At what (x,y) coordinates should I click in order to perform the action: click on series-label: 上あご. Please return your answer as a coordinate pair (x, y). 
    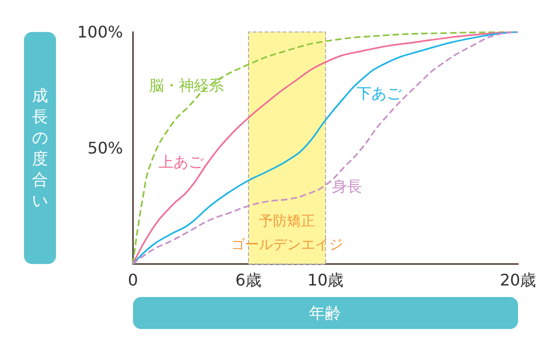
    Looking at the image, I should click on (181, 161).